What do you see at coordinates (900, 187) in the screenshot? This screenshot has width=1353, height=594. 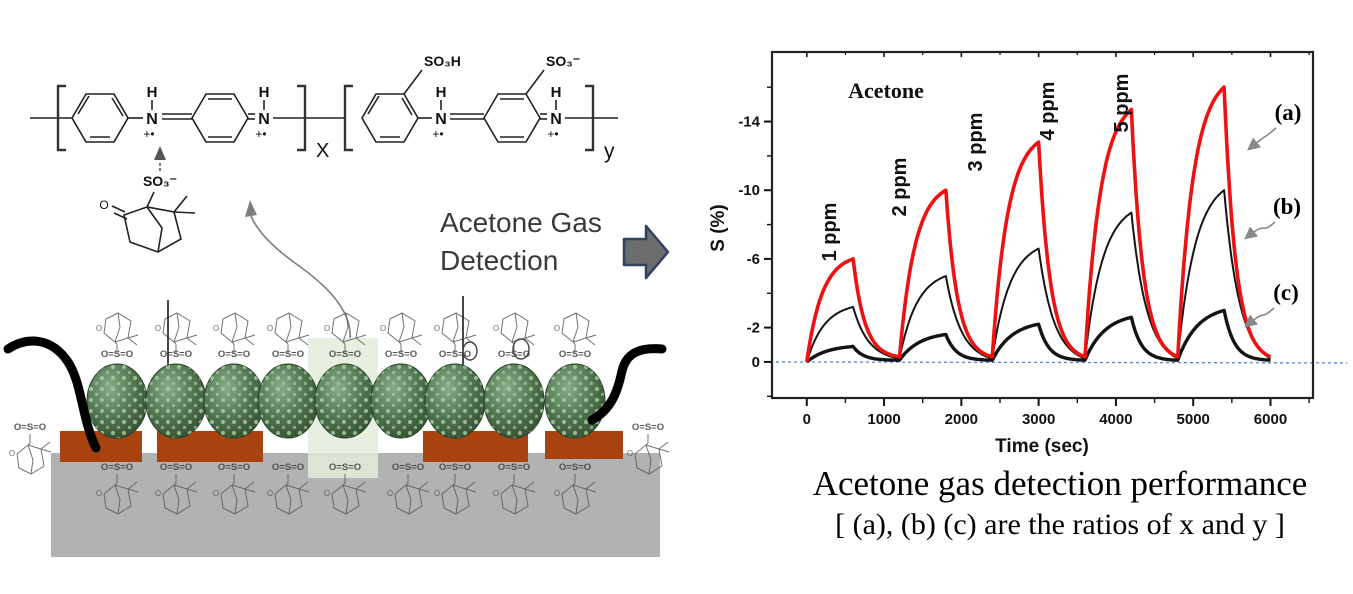 I see `concentration-label: 2 ppm` at bounding box center [900, 187].